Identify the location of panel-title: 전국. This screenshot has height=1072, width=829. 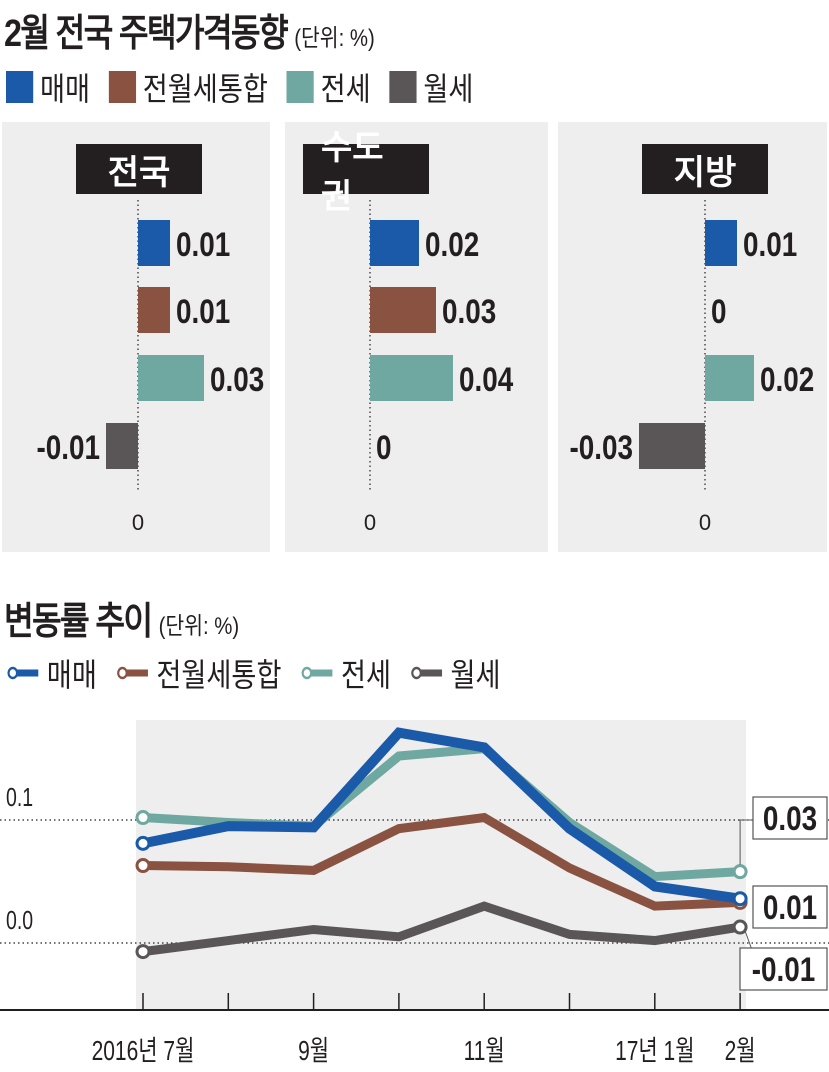
(139, 169).